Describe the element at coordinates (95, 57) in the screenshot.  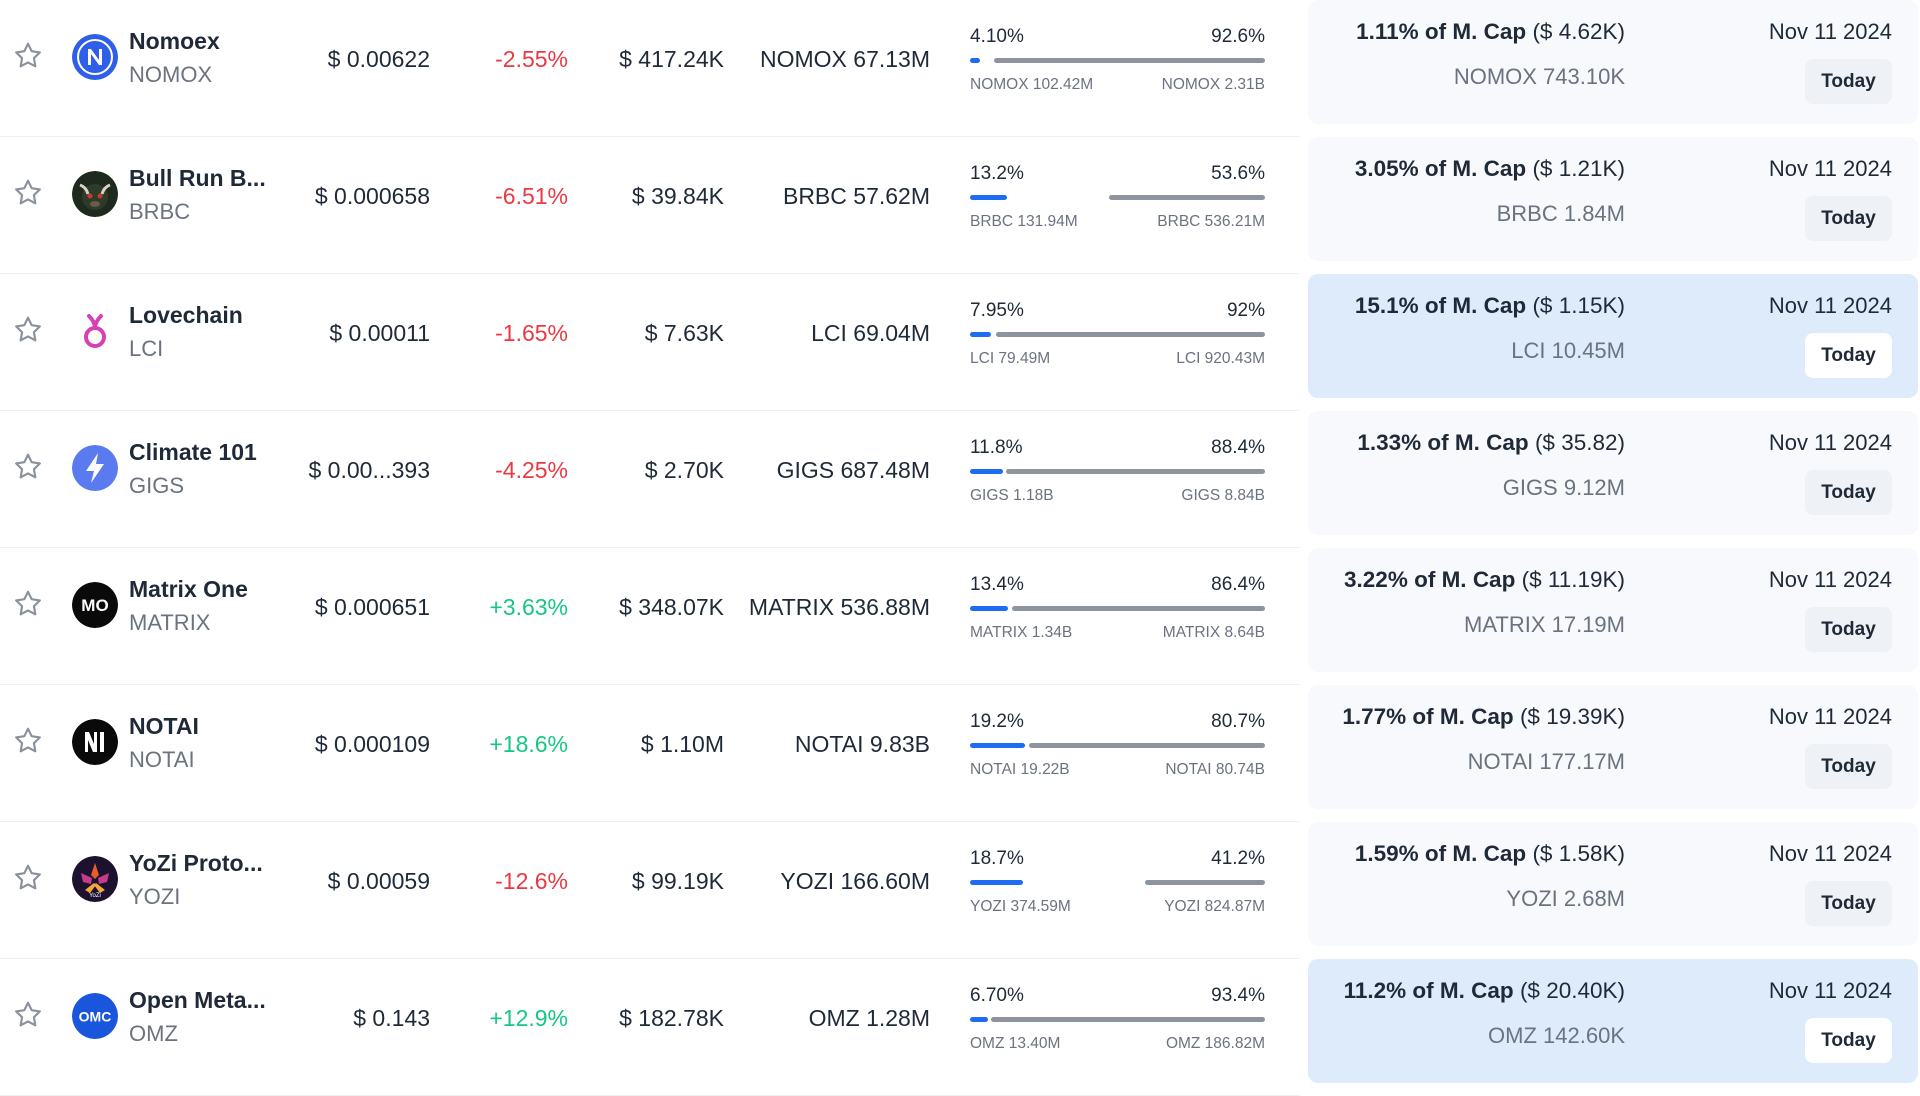
I see `nomoex-n-icon` at that location.